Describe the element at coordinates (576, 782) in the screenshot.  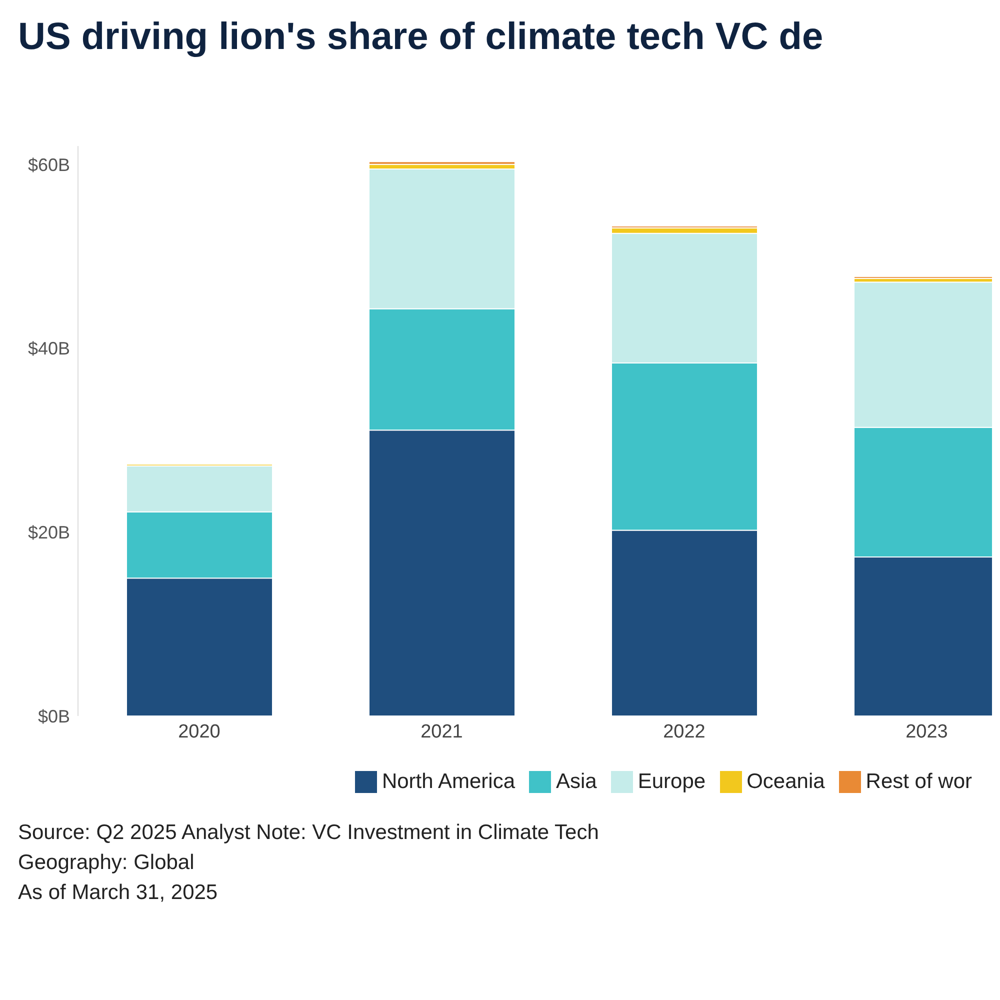
I see `legend-label: Asia` at that location.